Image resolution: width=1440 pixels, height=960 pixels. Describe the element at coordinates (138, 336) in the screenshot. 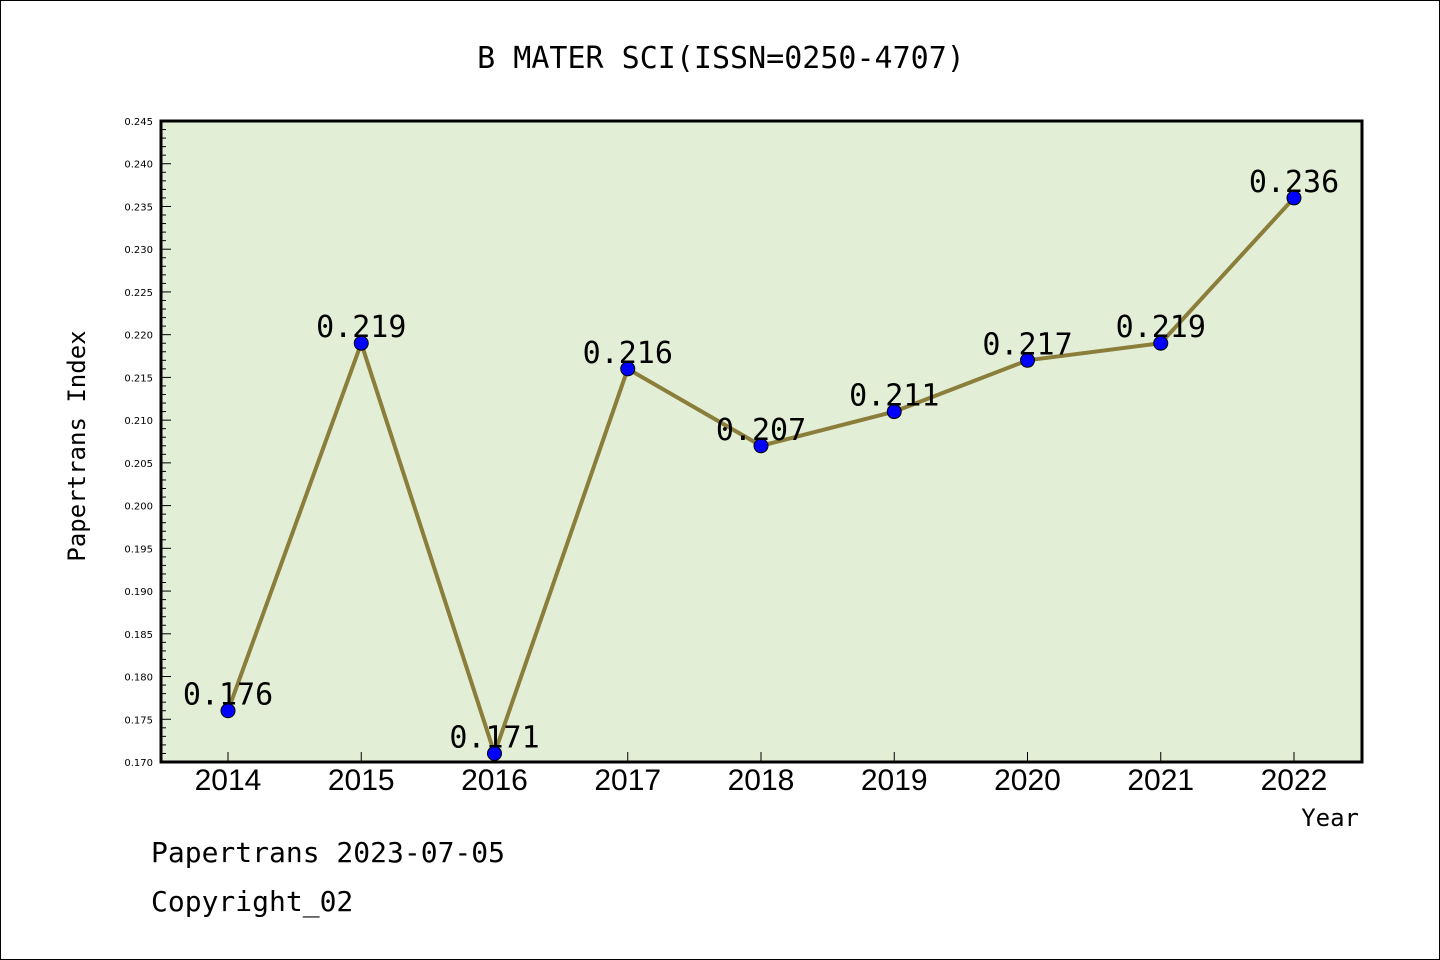

I see `y-tick-label: 0.220` at that location.